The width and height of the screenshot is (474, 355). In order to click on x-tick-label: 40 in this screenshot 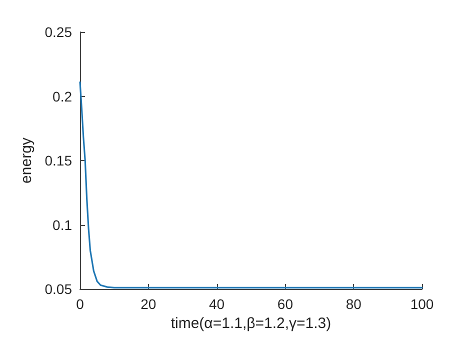, I will do `click(217, 304)`.